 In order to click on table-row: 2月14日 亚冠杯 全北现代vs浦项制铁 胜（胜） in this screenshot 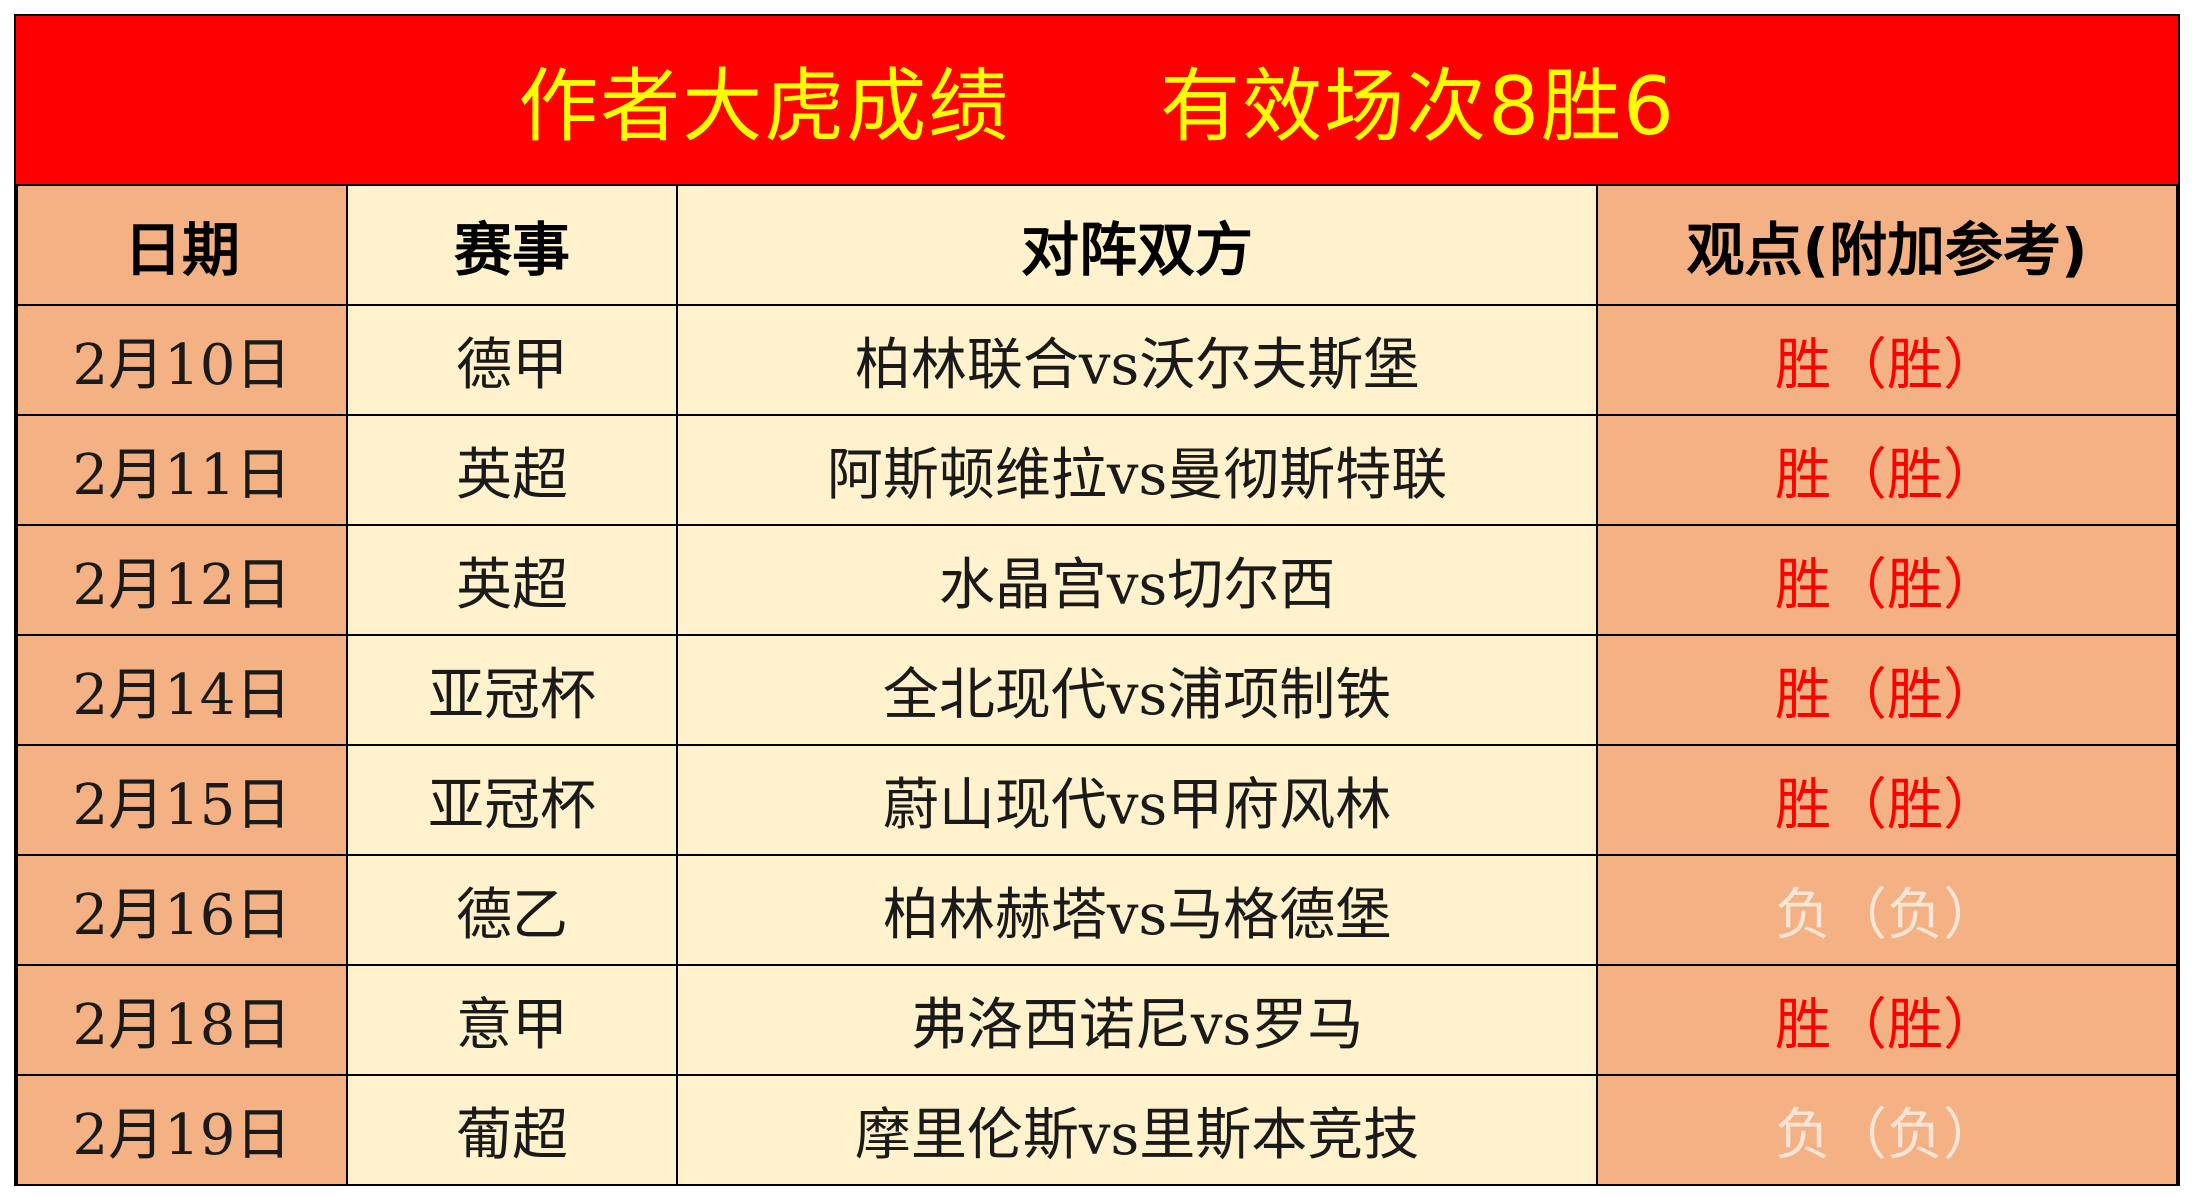, I will do `click(1097, 690)`.